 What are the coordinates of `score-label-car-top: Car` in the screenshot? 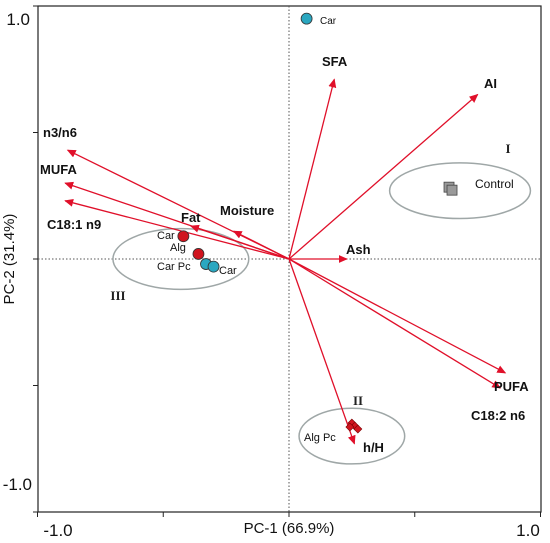 It's located at (328, 21).